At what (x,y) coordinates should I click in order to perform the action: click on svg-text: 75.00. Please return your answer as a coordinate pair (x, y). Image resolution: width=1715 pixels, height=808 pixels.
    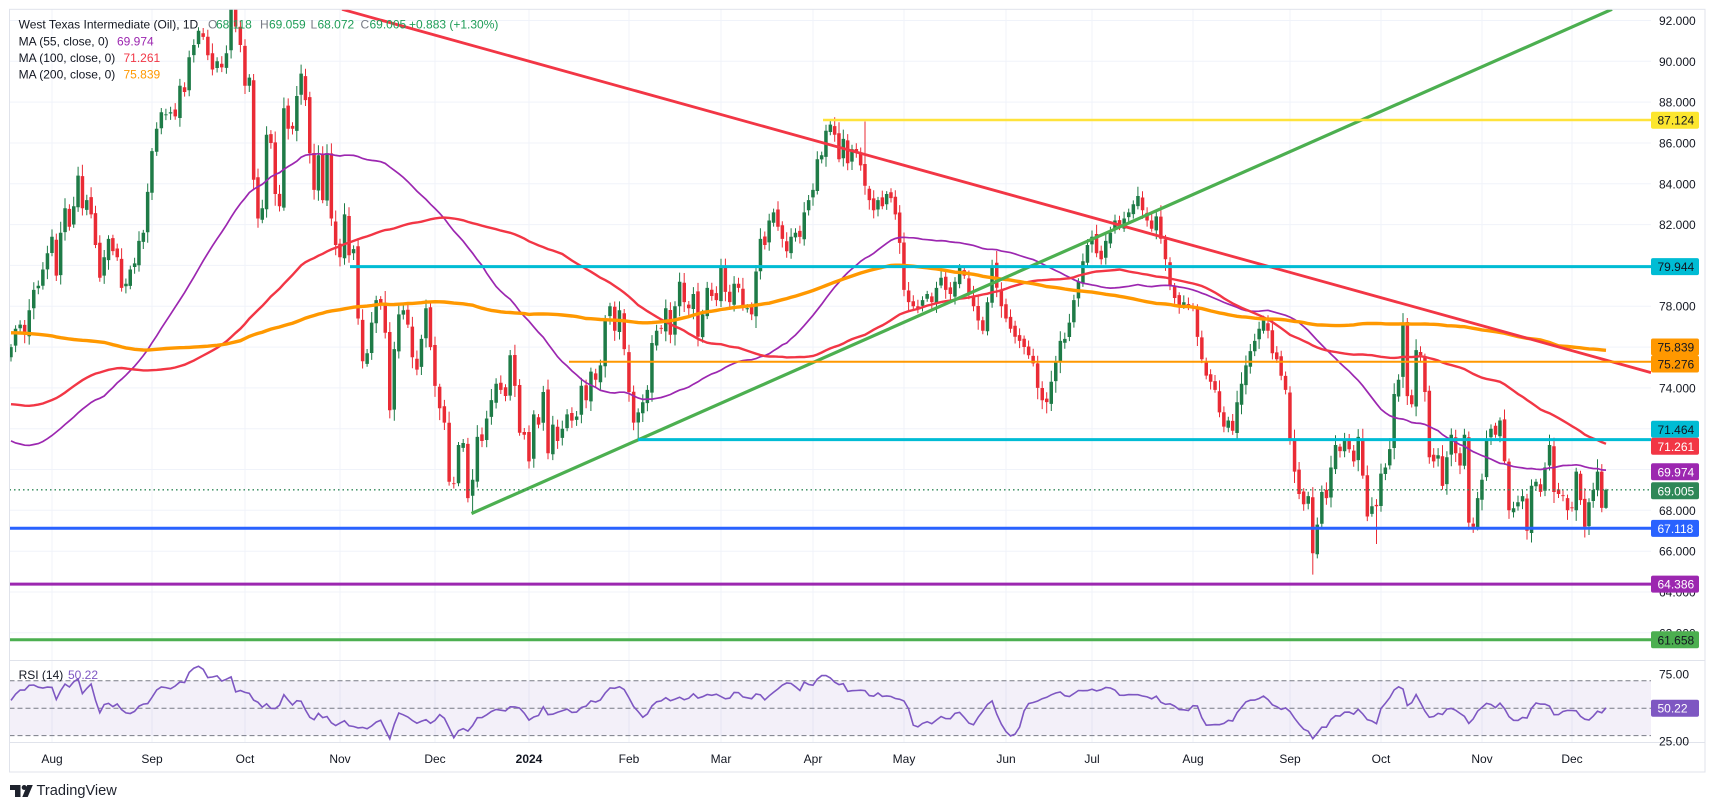
    Looking at the image, I should click on (1674, 675).